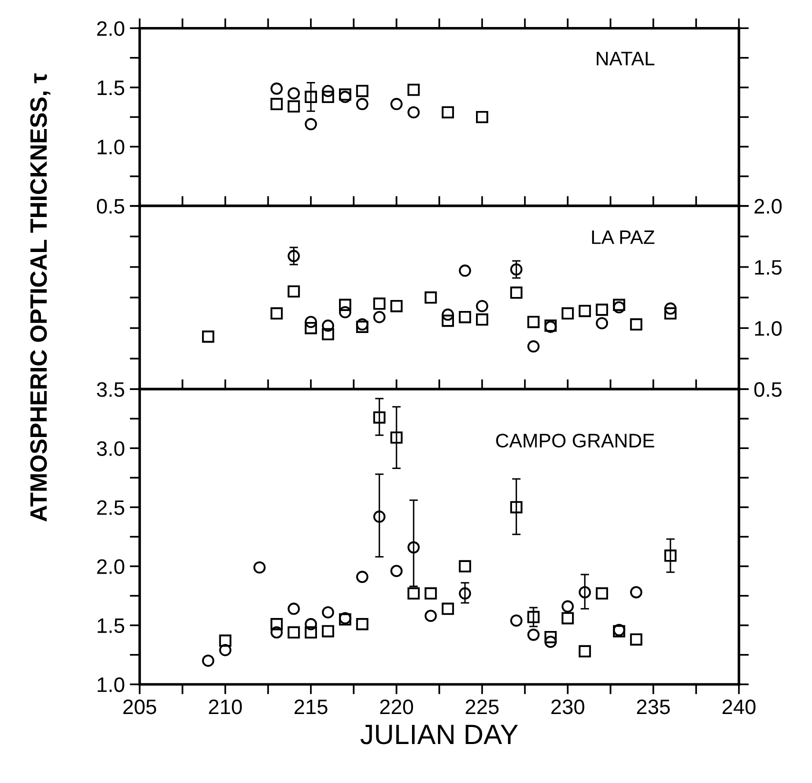 The image size is (812, 783). Describe the element at coordinates (439, 734) in the screenshot. I see `x-axis-title: JULIAN DAY` at that location.